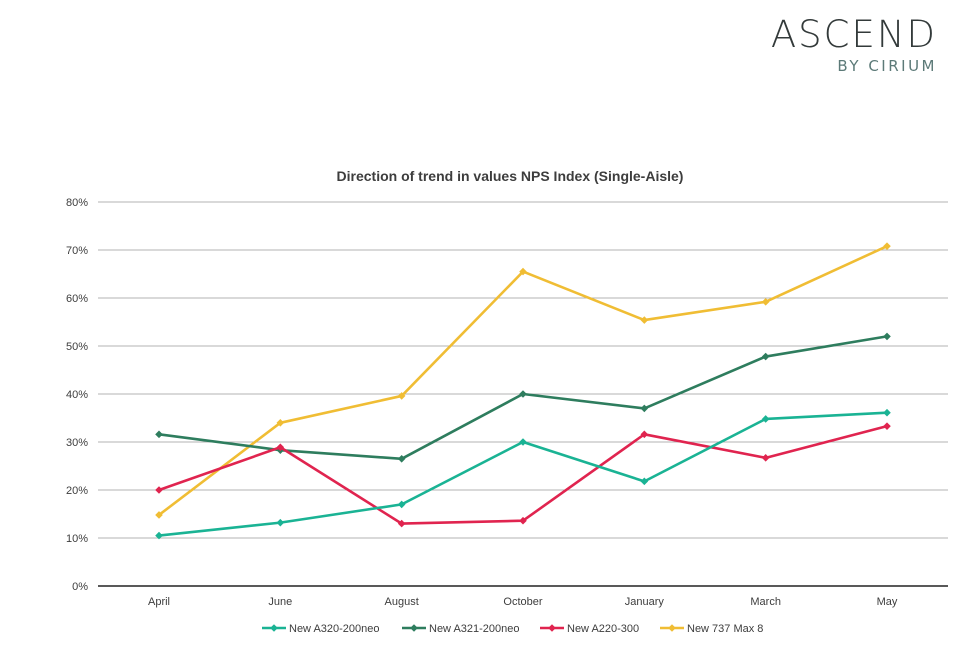 This screenshot has height=656, width=977. What do you see at coordinates (77, 347) in the screenshot?
I see `y-tick-label: 50%` at bounding box center [77, 347].